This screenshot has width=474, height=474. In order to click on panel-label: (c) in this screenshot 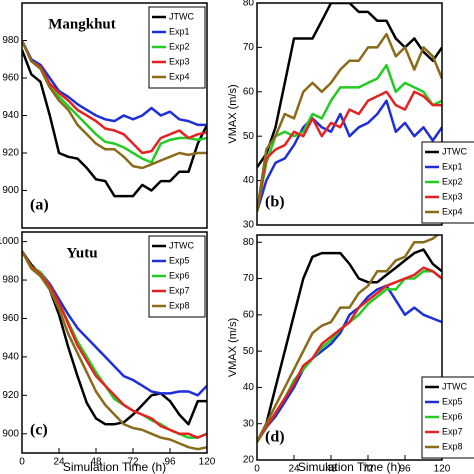, I will do `click(39, 430)`.